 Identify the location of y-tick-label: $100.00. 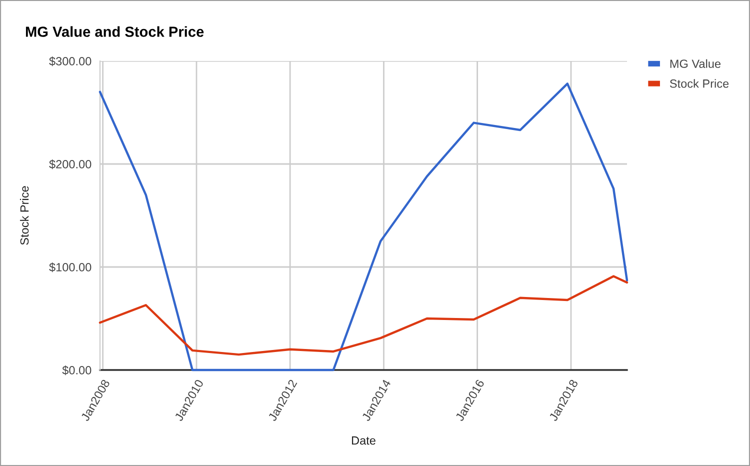
(70, 267).